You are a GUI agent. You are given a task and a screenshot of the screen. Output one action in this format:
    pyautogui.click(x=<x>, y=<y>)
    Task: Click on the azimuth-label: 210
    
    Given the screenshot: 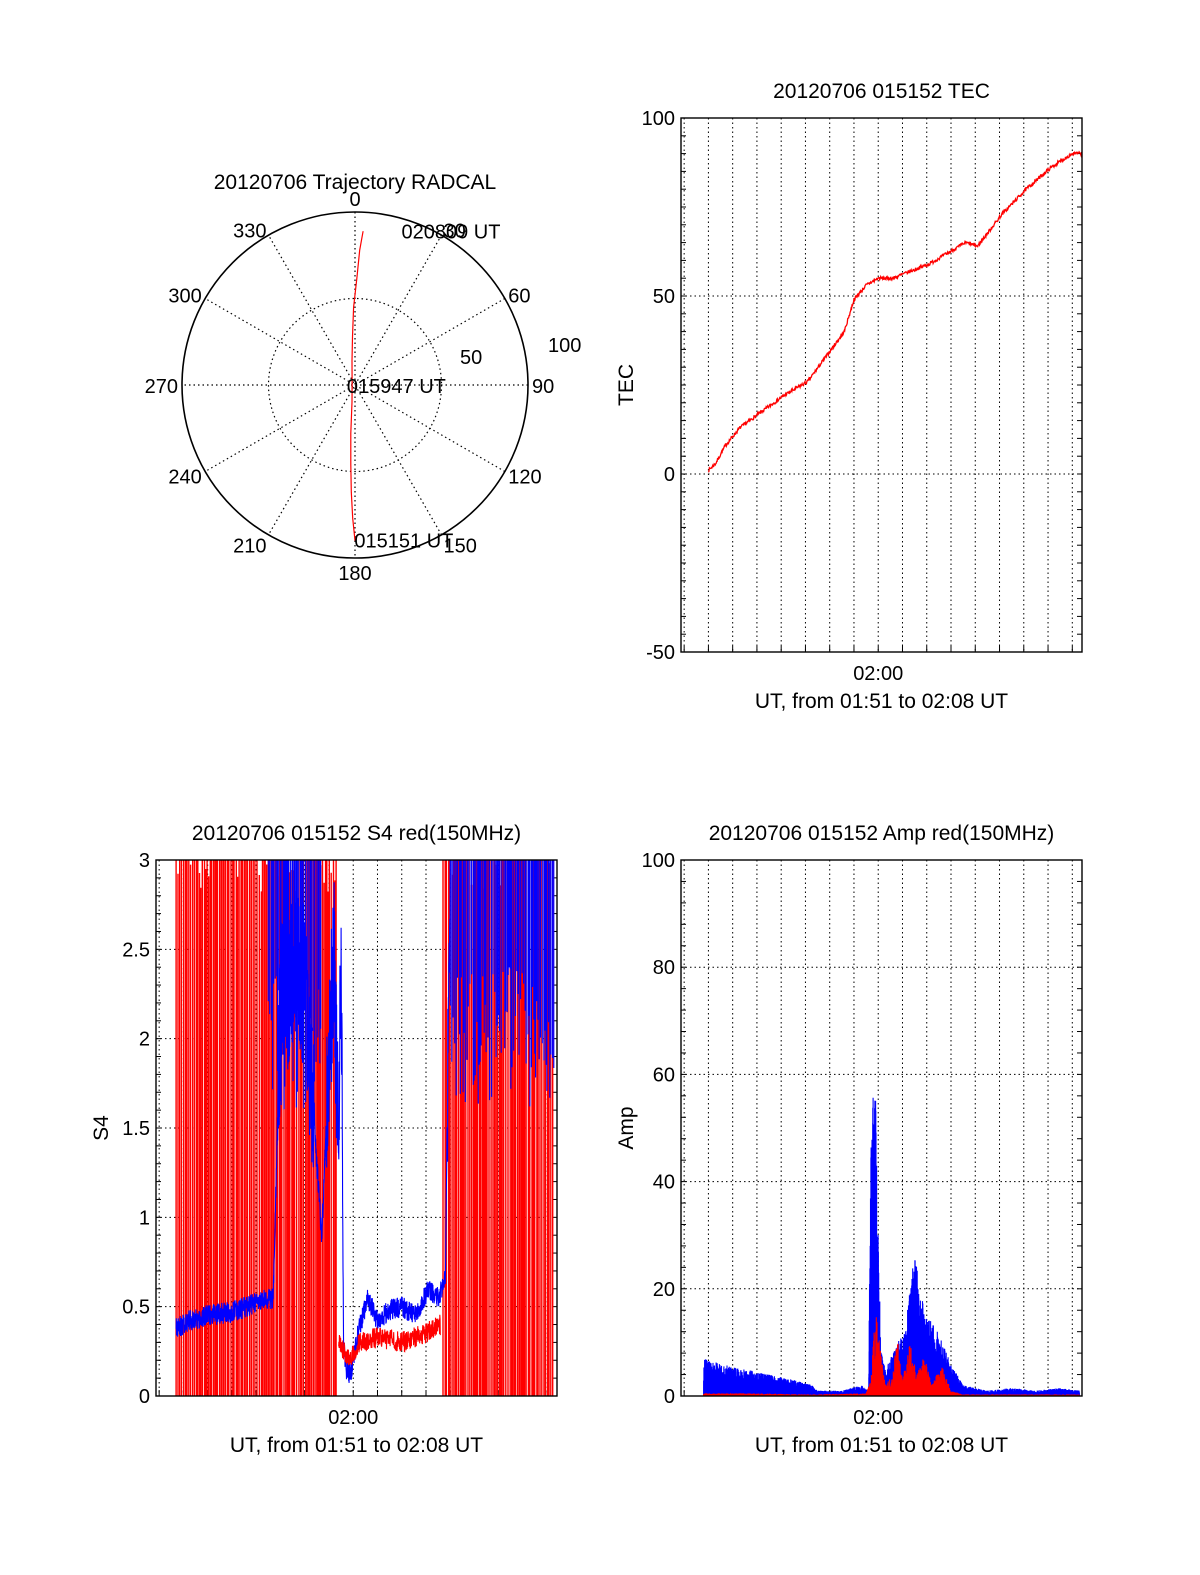 What is the action you would take?
    pyautogui.click(x=249, y=546)
    